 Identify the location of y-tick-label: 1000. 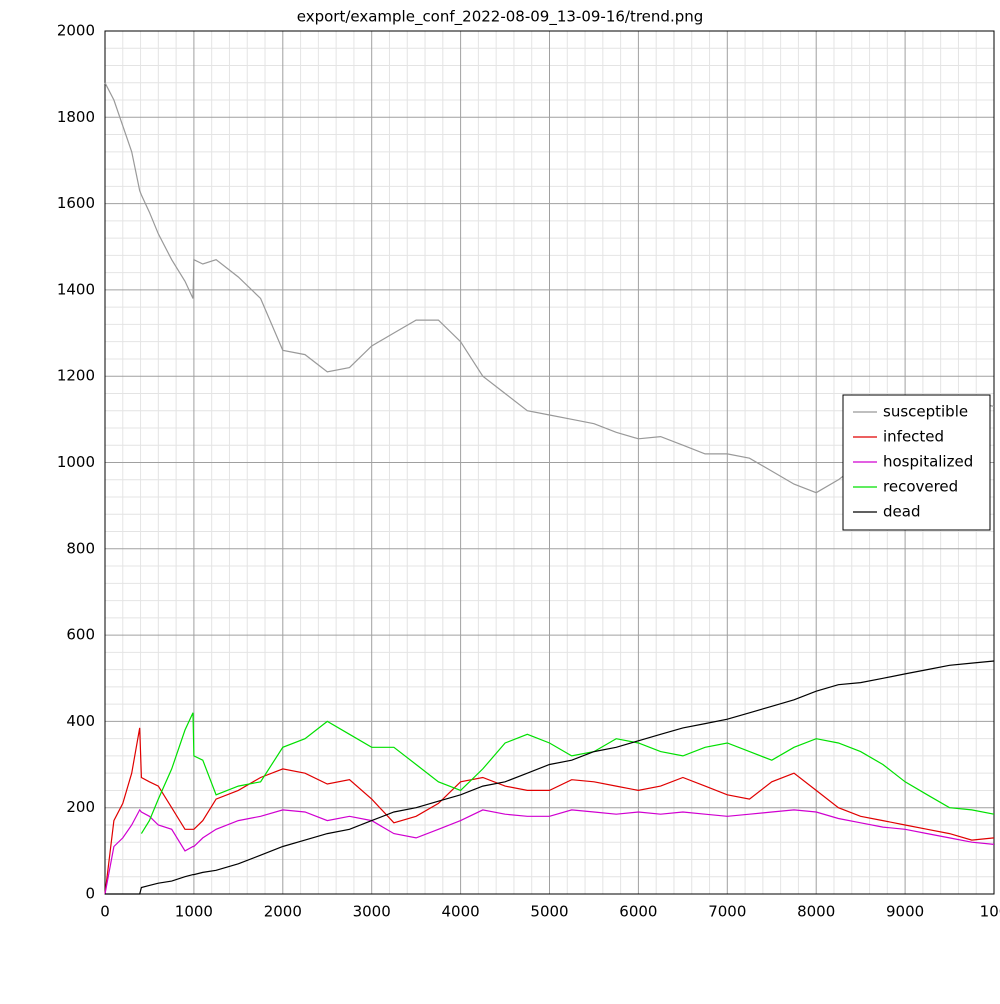
(76, 462).